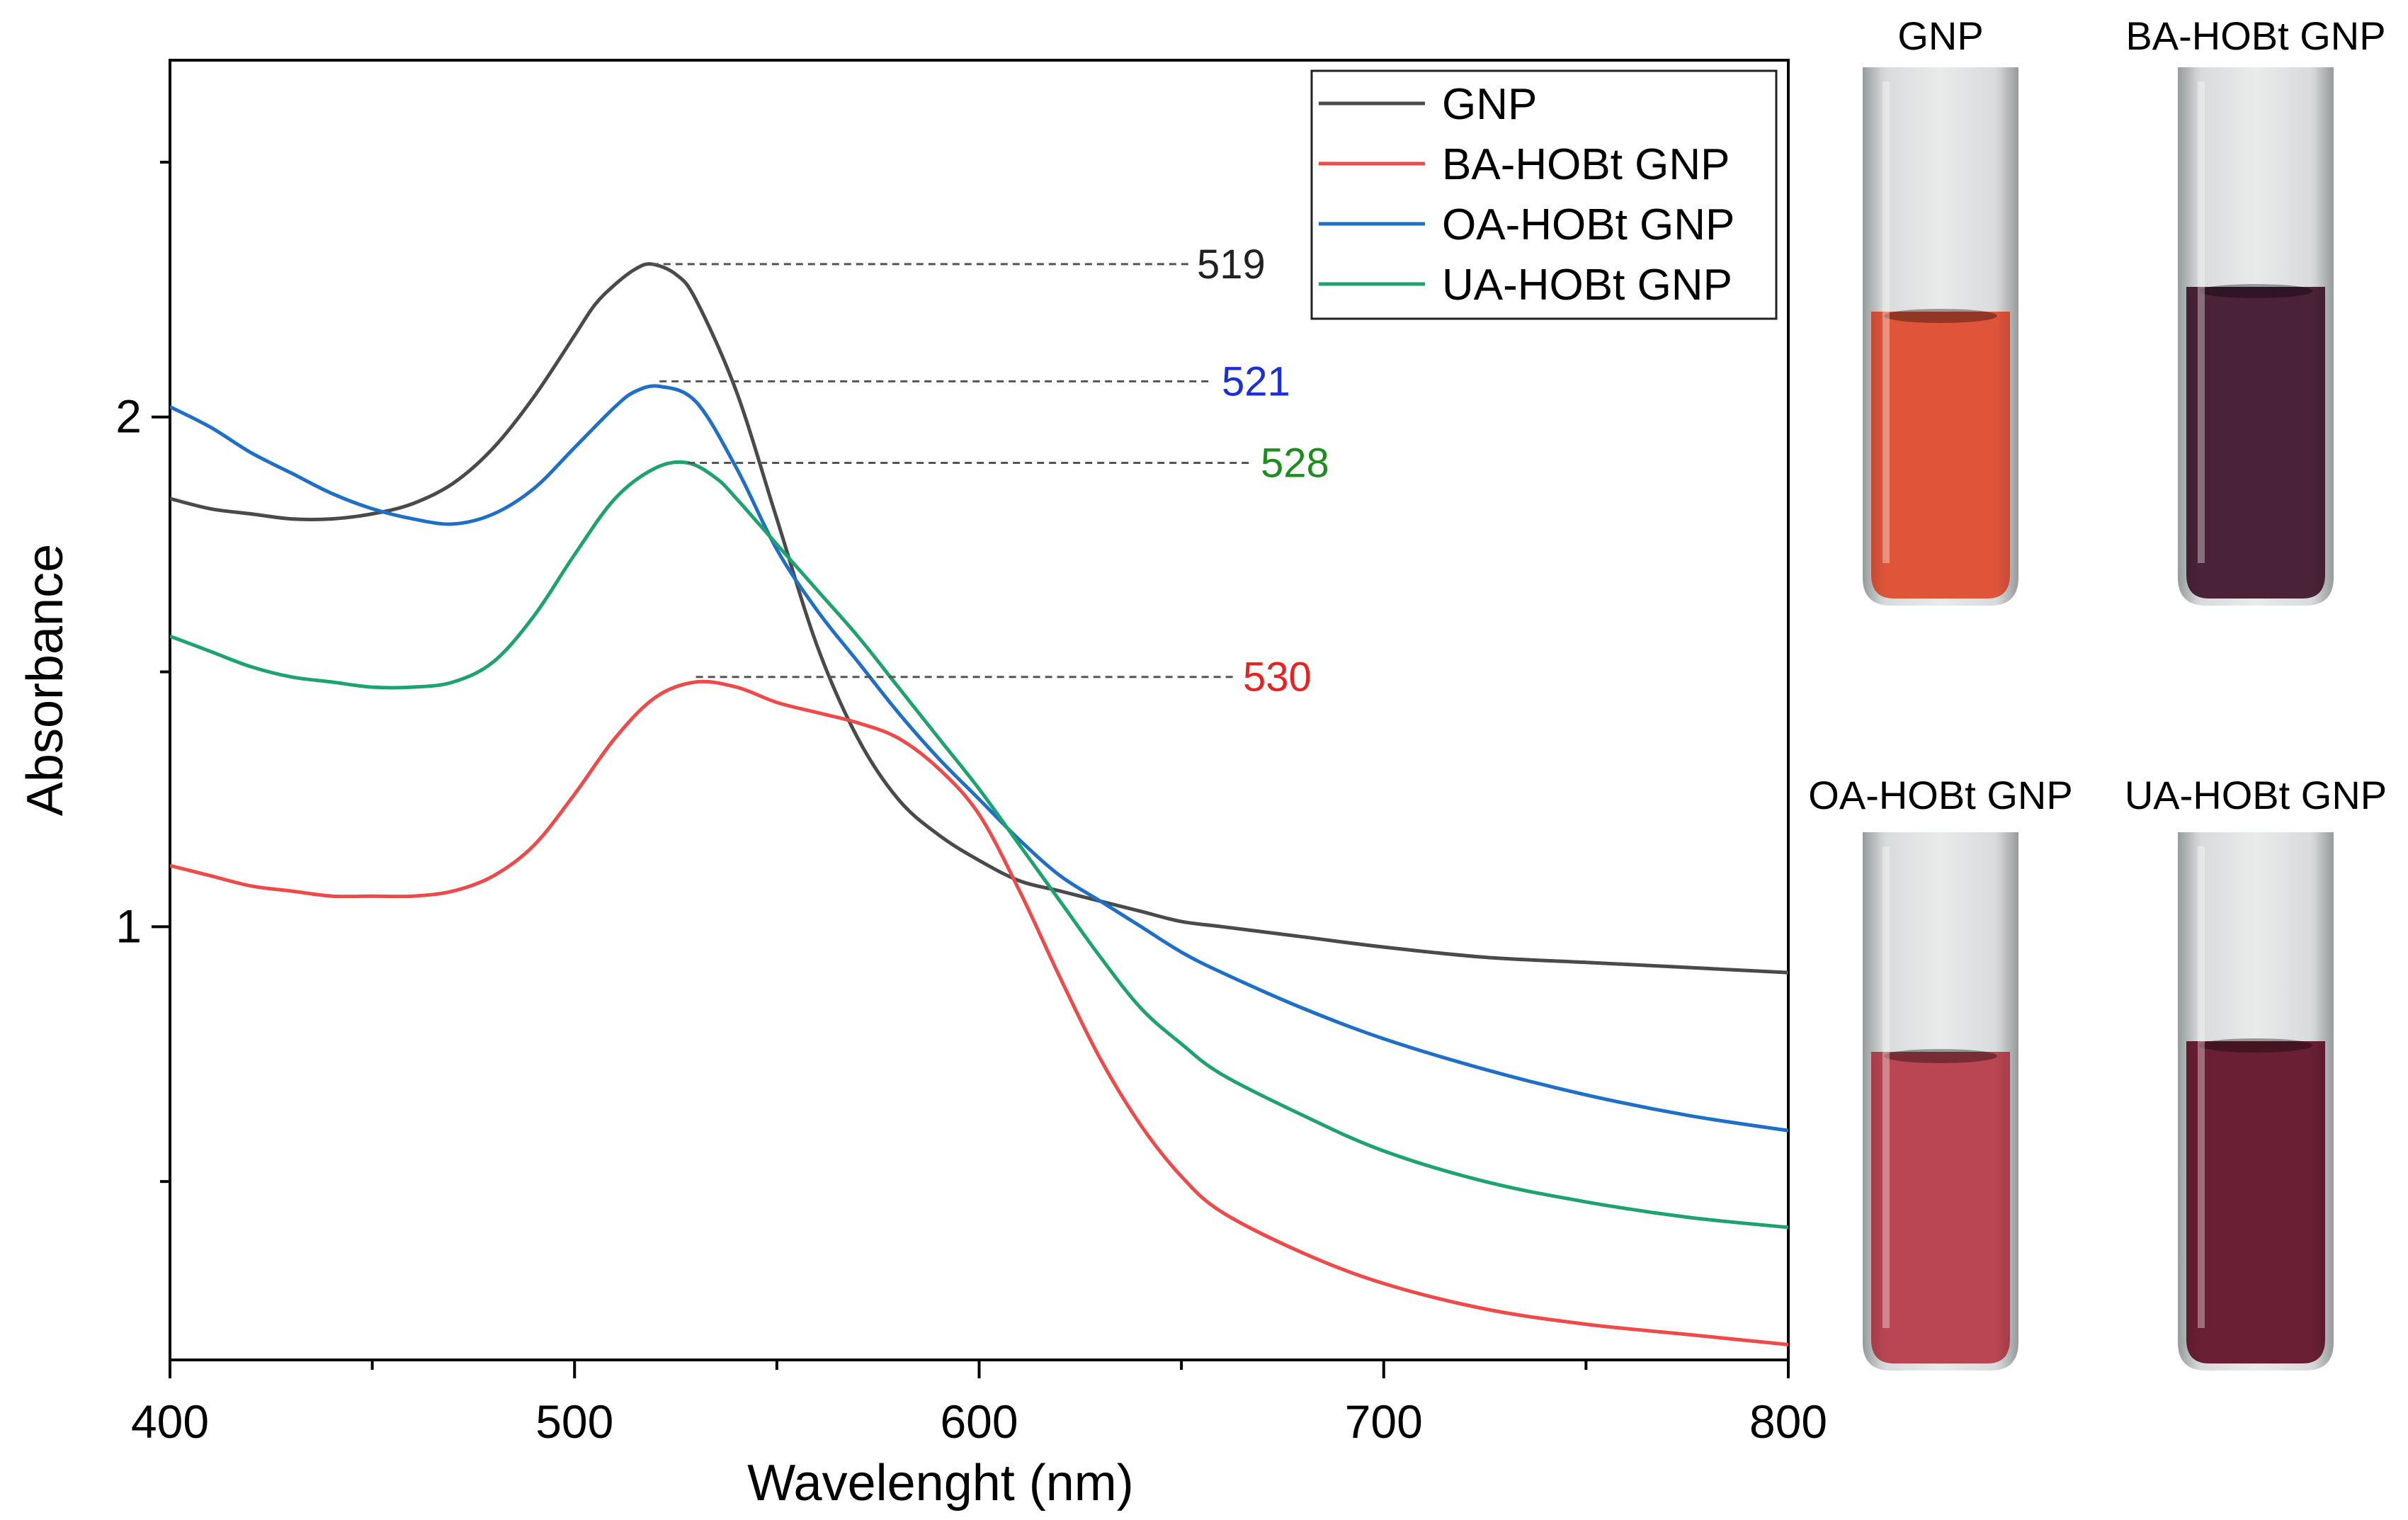 The image size is (2408, 1520). I want to click on peak-label: 521, so click(1256, 381).